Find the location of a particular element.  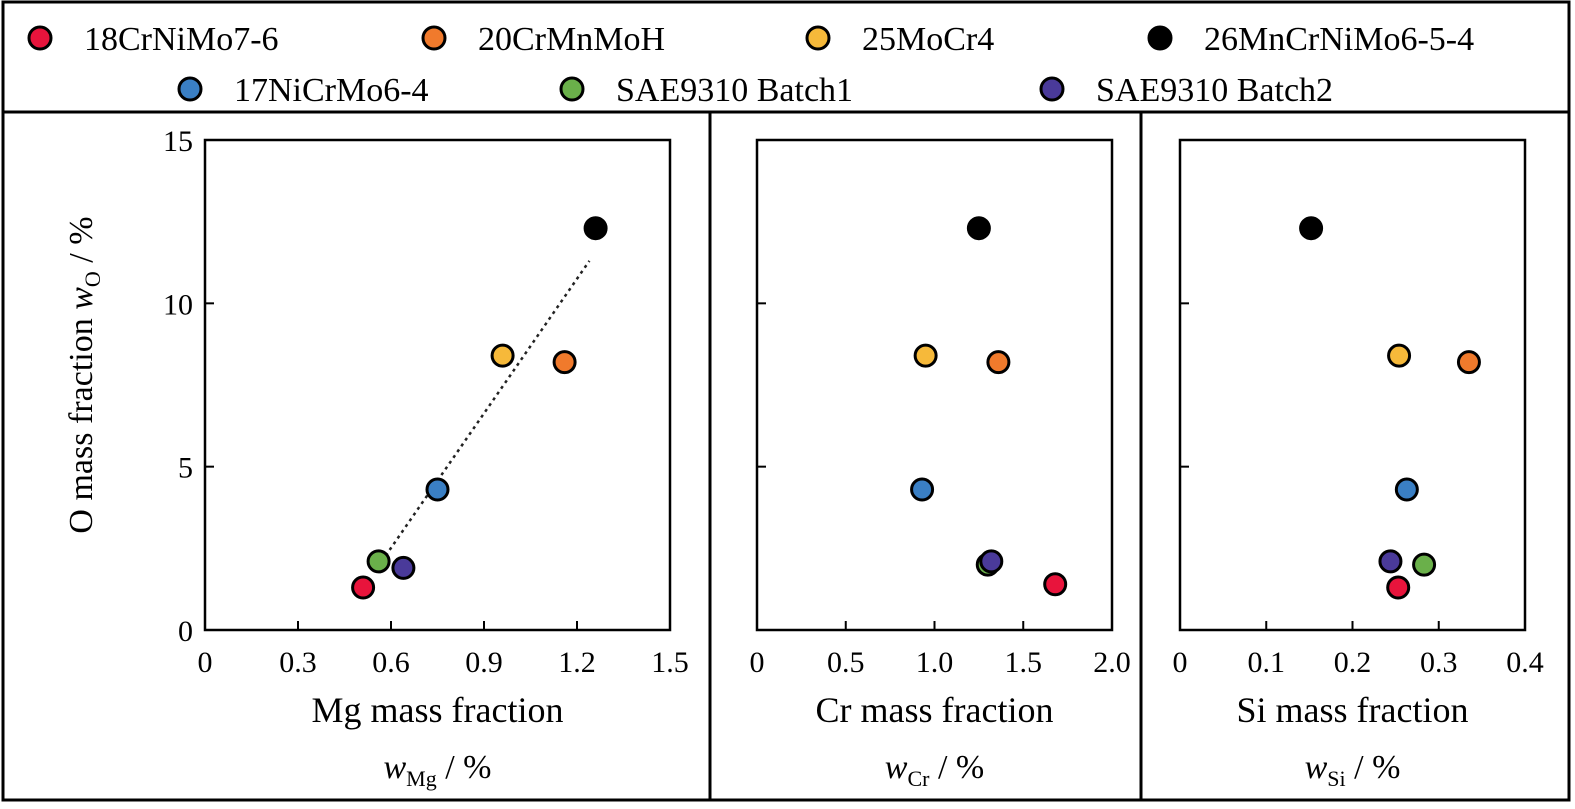

legend-label-sae9310-batch1: SAE9310 Batch1 is located at coordinates (734, 90).